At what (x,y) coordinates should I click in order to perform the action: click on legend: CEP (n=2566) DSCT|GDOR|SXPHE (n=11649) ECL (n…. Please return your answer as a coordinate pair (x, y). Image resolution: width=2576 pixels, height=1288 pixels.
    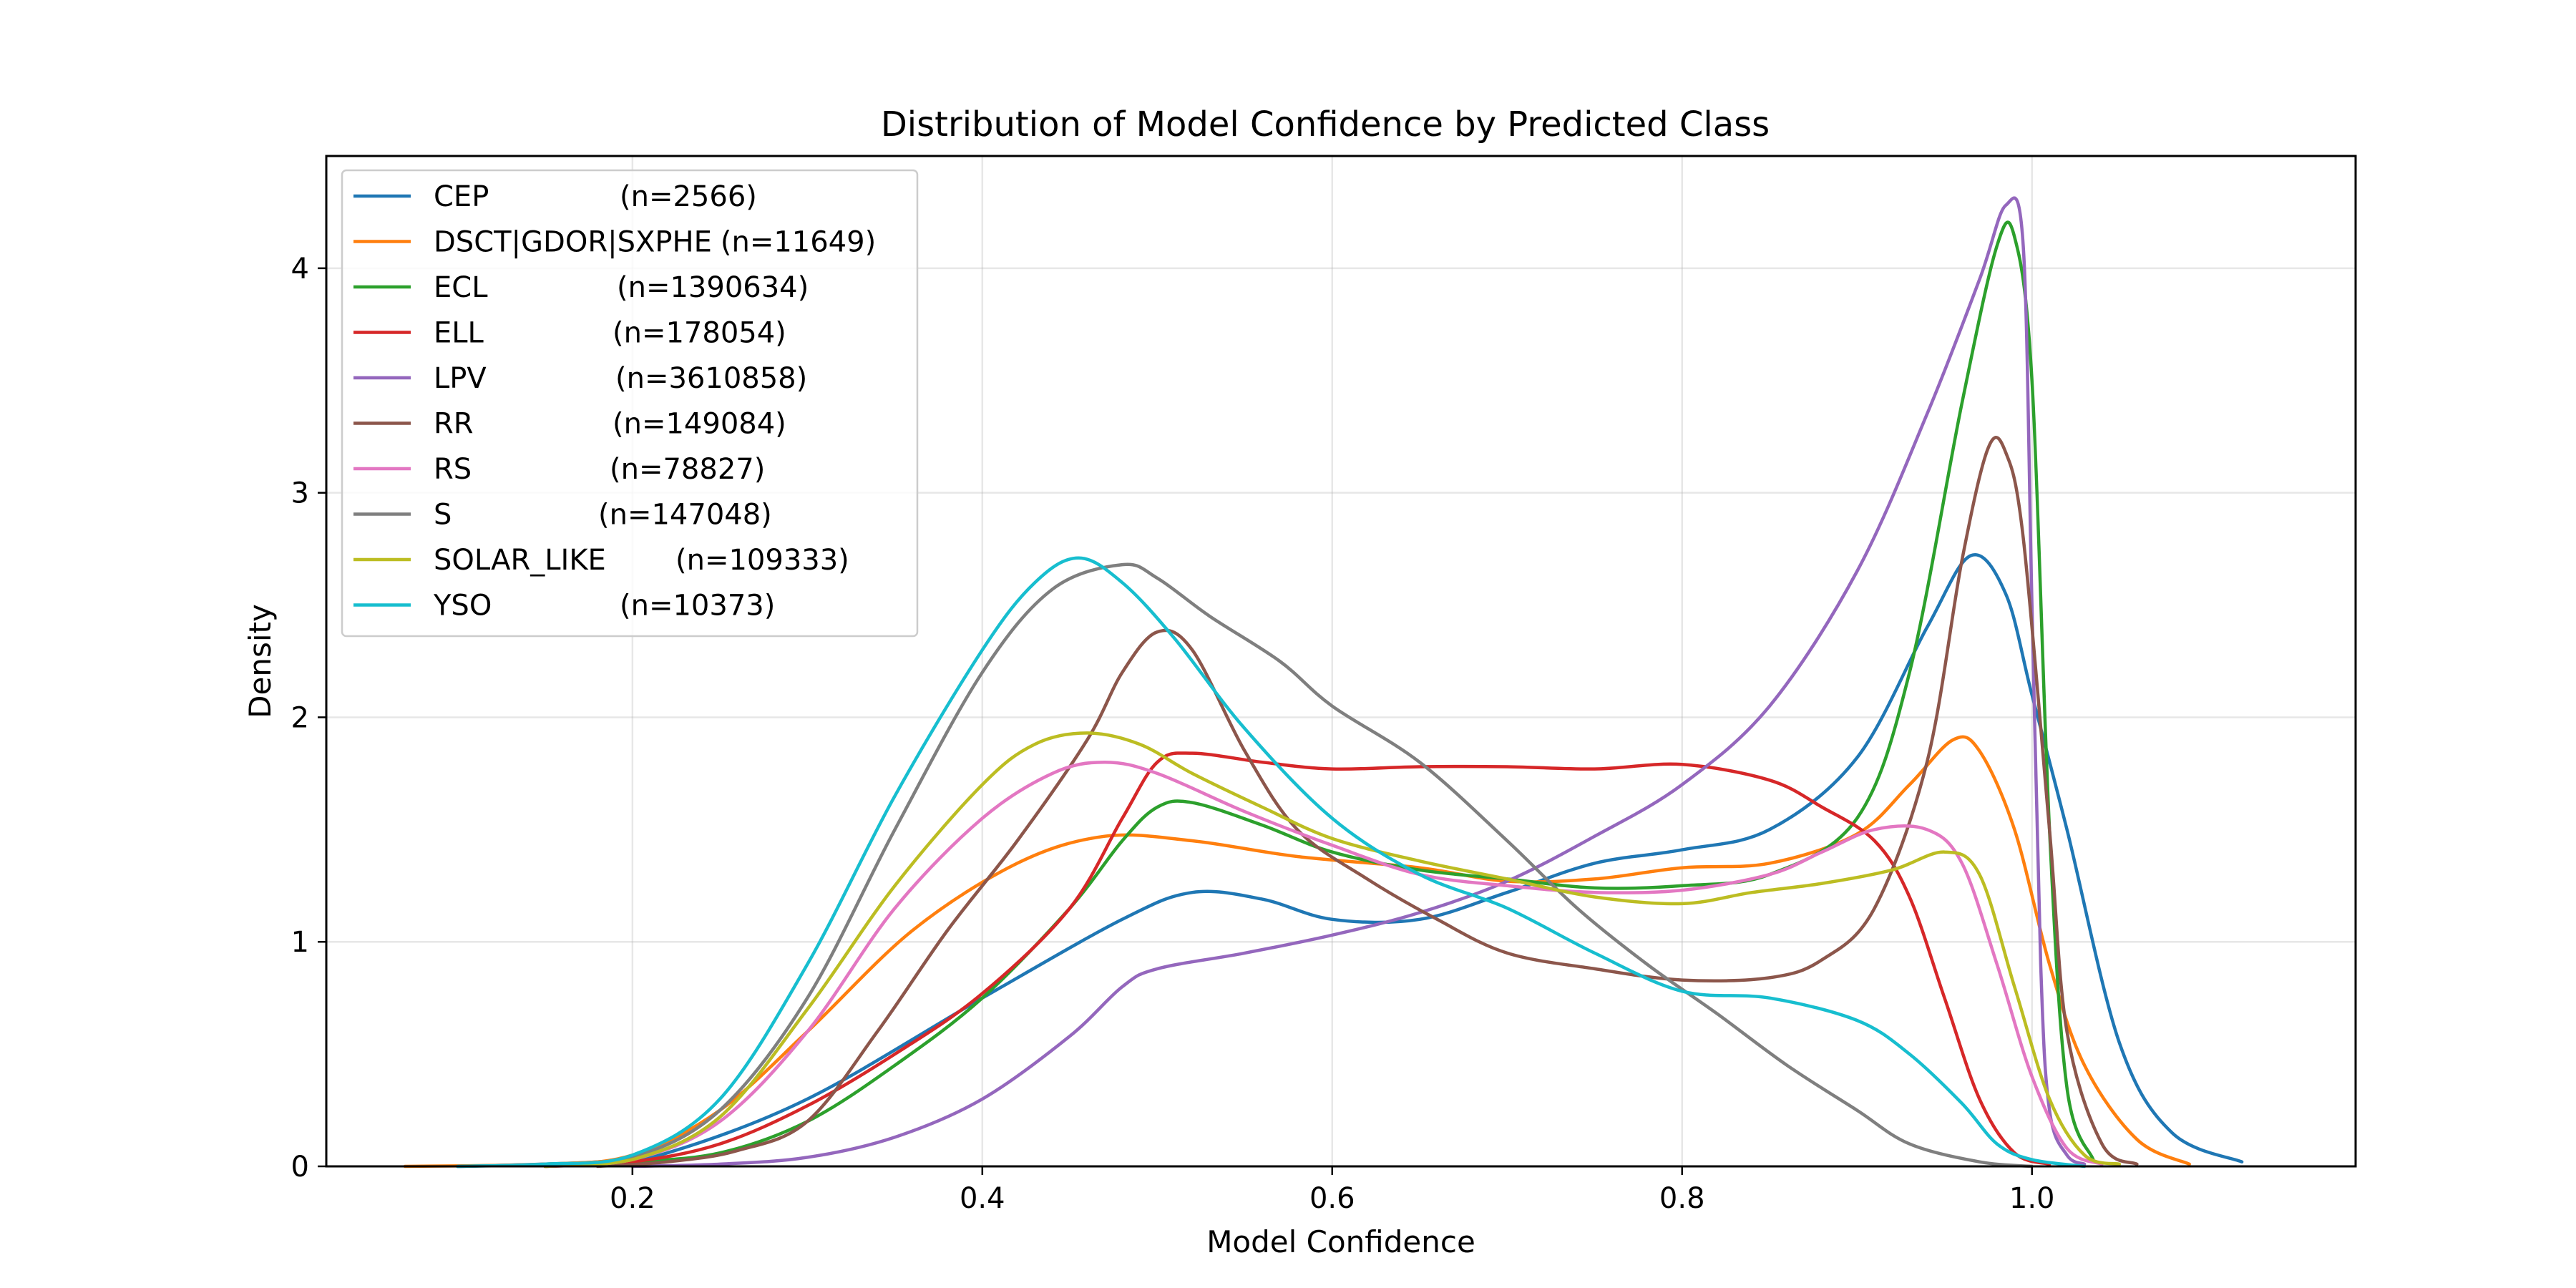
    Looking at the image, I should click on (630, 403).